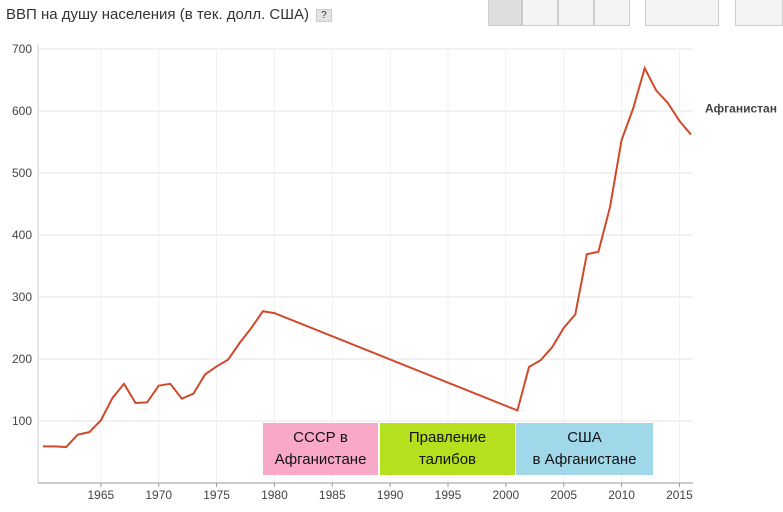 The width and height of the screenshot is (783, 512). Describe the element at coordinates (447, 437) in the screenshot. I see `annotation-text: Правление` at that location.